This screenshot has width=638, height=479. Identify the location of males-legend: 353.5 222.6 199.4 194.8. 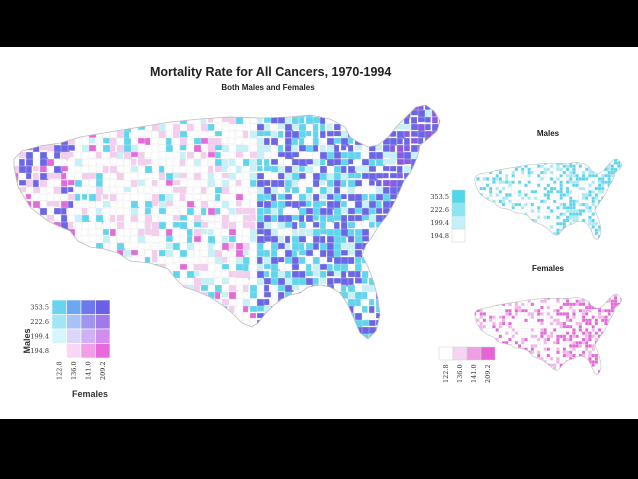
(448, 216).